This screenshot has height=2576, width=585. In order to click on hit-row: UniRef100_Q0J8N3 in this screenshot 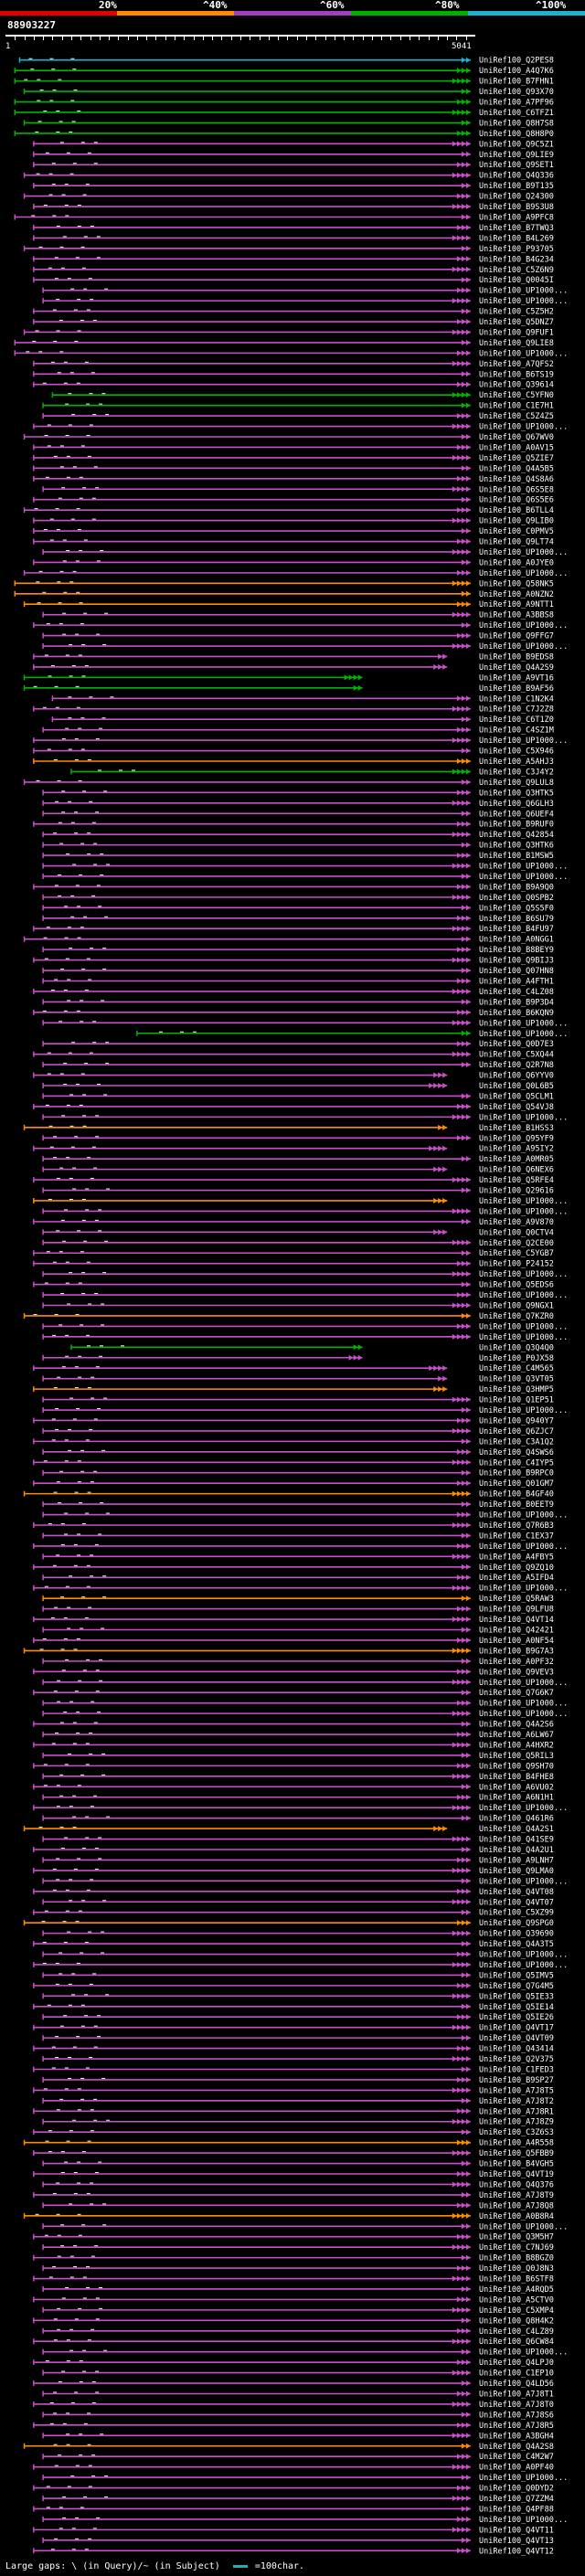, I will do `click(298, 2269)`.